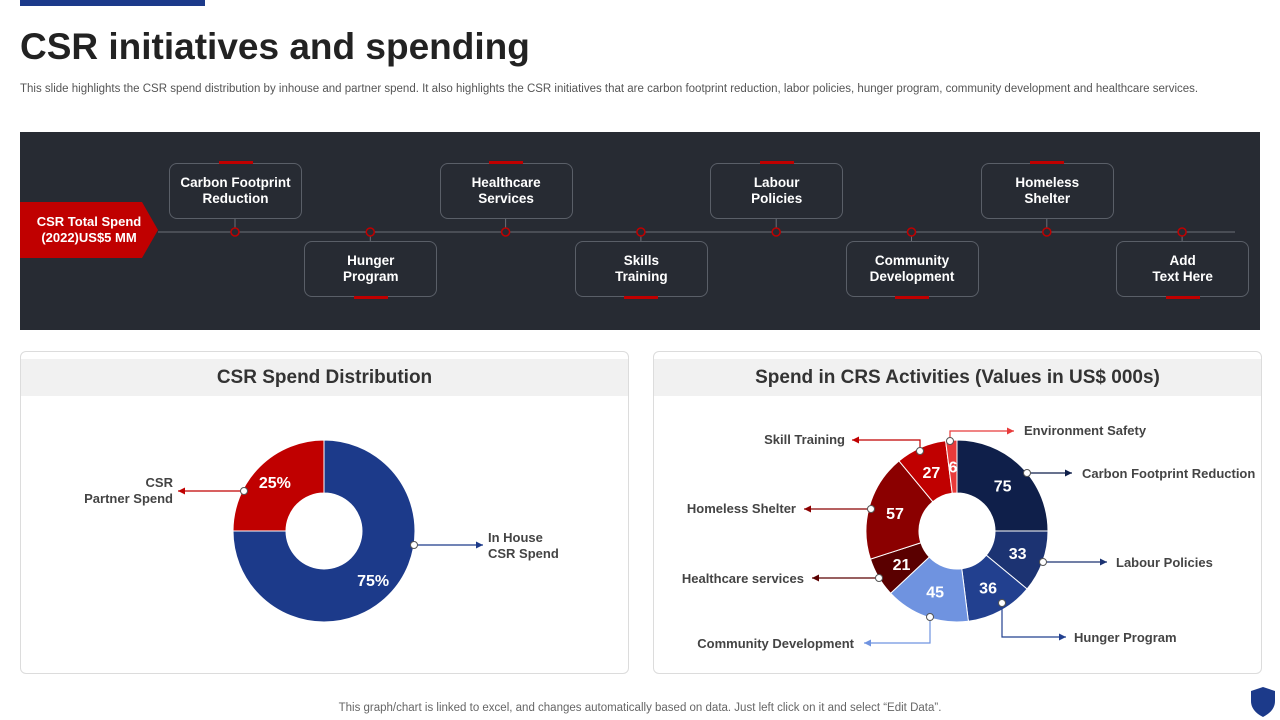 Image resolution: width=1280 pixels, height=720 pixels. Describe the element at coordinates (112, 3) in the screenshot. I see `top-accent-bar` at that location.